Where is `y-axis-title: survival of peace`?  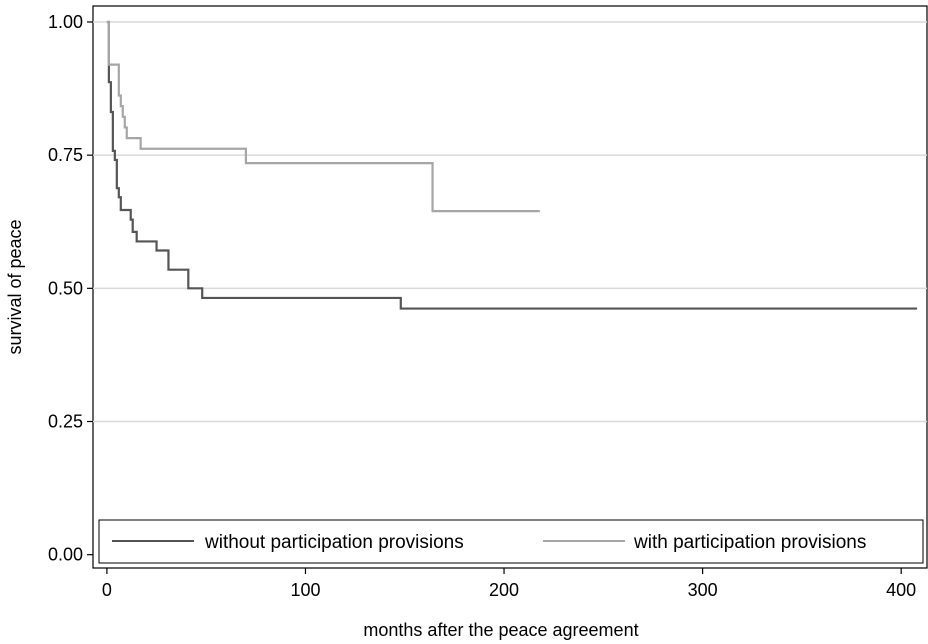
y-axis-title: survival of peace is located at coordinates (15, 286).